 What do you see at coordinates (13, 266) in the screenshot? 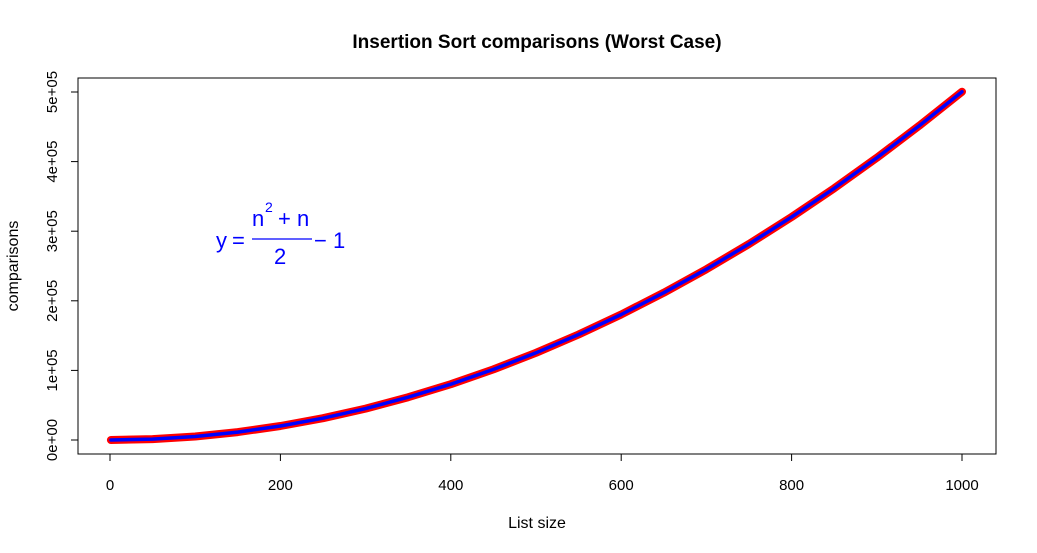
I see `y-axis-label: comparisons` at bounding box center [13, 266].